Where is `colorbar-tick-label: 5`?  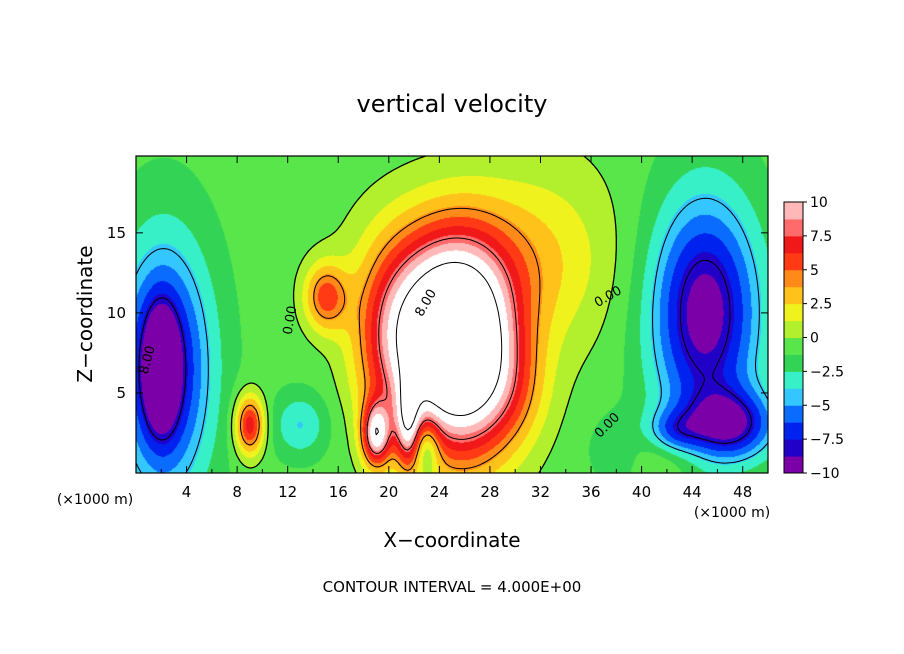
colorbar-tick-label: 5 is located at coordinates (814, 271).